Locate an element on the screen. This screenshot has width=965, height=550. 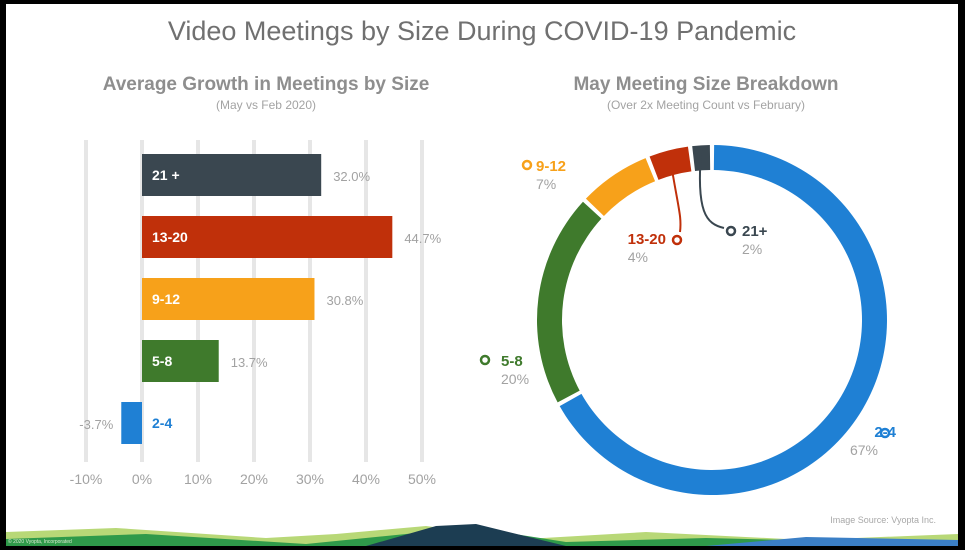
bar-category-label: 2-4 is located at coordinates (162, 423).